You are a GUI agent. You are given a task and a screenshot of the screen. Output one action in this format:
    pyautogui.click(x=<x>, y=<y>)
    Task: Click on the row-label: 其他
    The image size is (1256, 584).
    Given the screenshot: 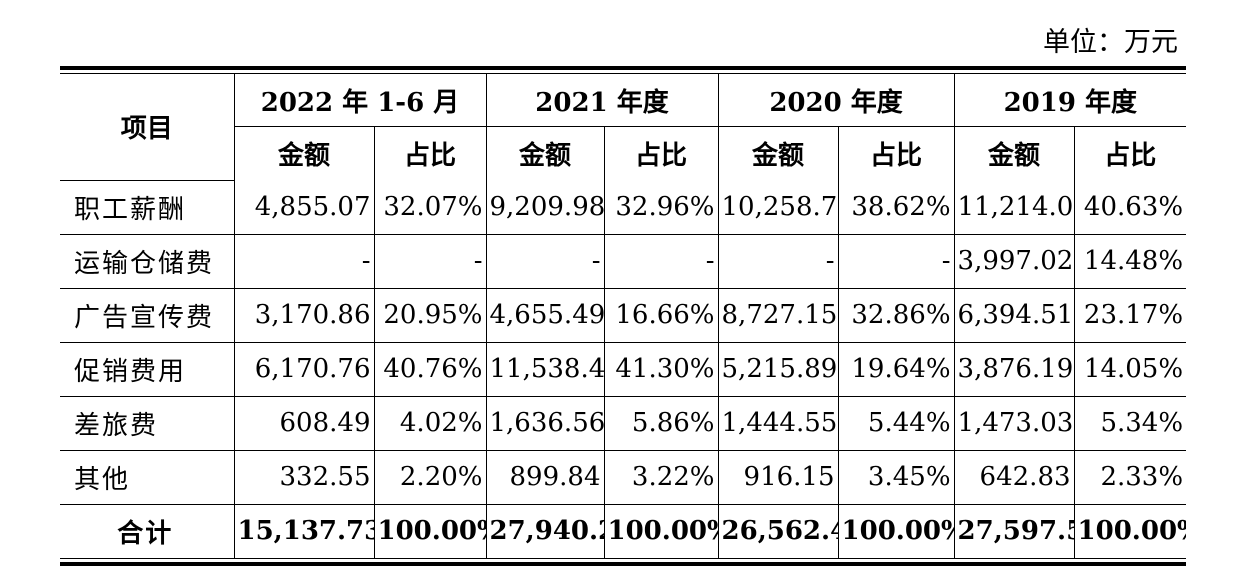 What is the action you would take?
    pyautogui.click(x=147, y=477)
    